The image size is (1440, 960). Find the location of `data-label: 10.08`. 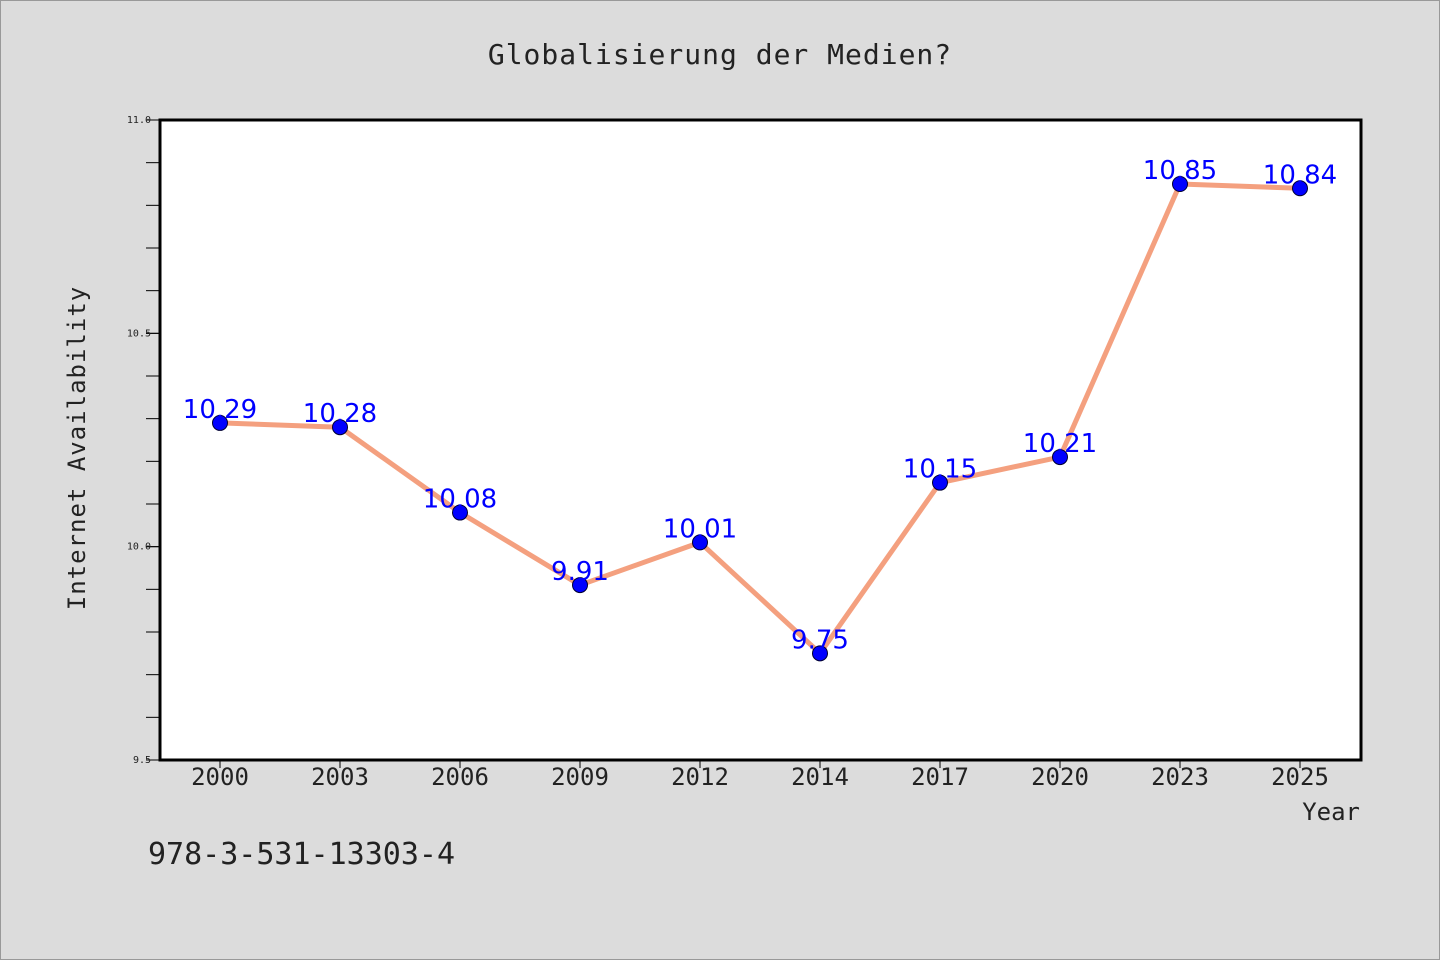

data-label: 10.08 is located at coordinates (460, 500).